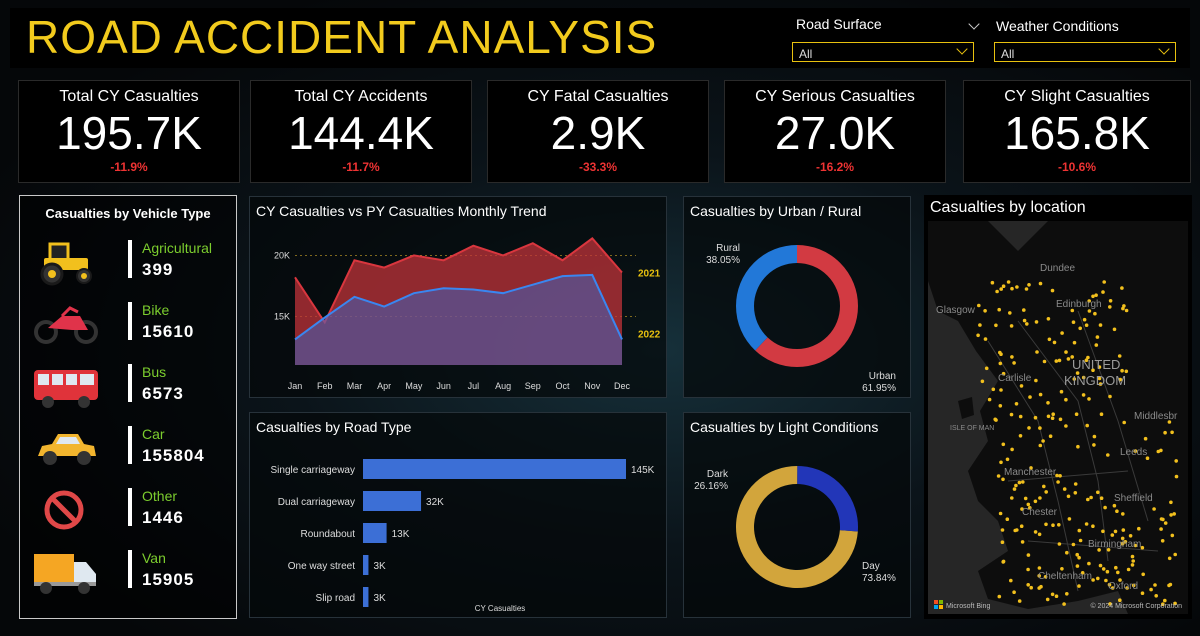 The image size is (1200, 636). Describe the element at coordinates (797, 306) in the screenshot. I see `donut-slice-rural` at that location.